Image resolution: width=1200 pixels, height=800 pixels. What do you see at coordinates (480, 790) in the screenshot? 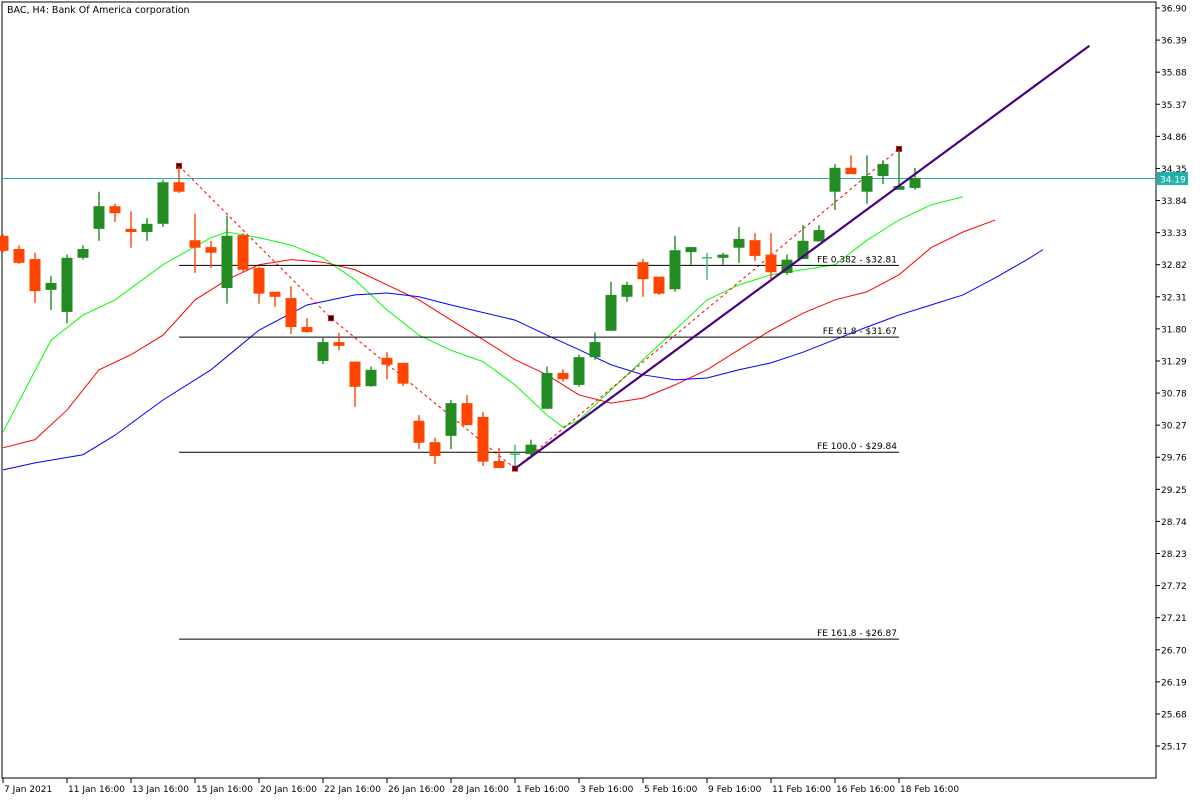
I see `x-tick-label: 28 Jan 16:00` at bounding box center [480, 790].